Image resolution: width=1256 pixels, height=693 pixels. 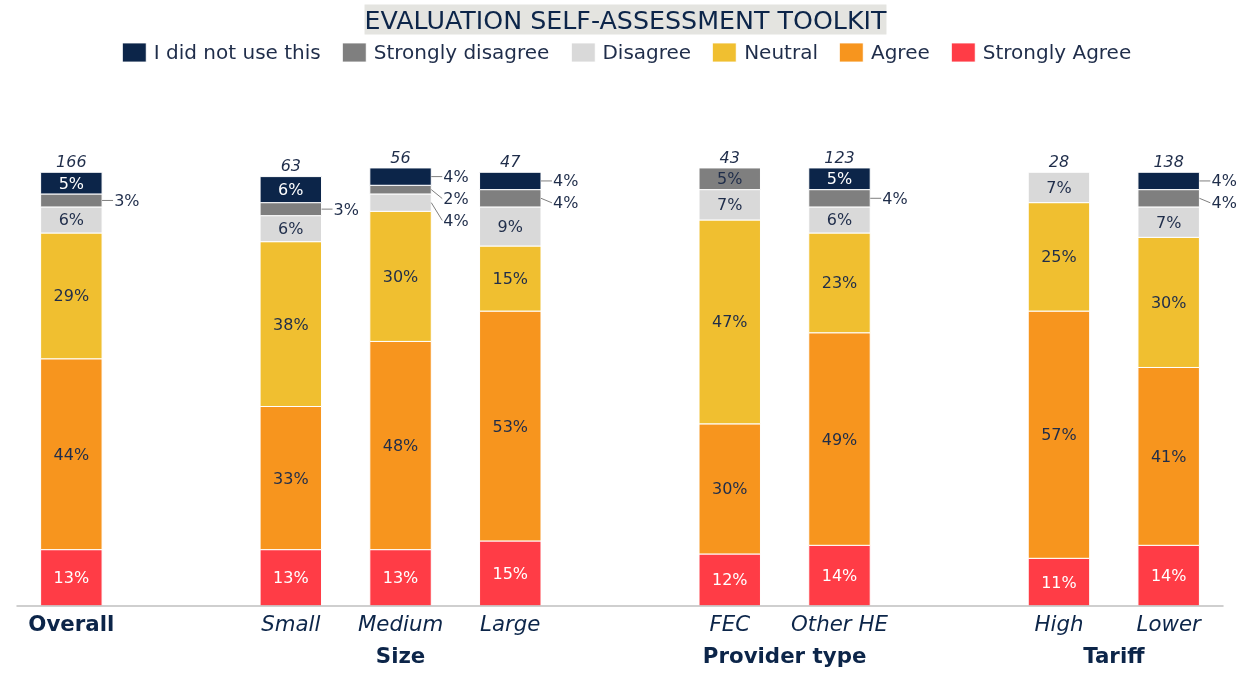 I want to click on x-tick-label: FEC, so click(x=730, y=624).